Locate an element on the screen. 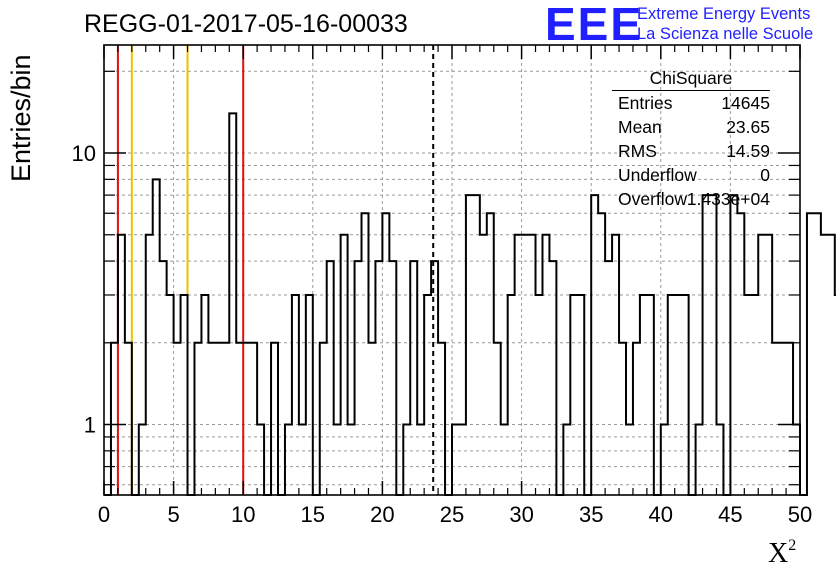 The height and width of the screenshot is (572, 836). stats-value: 14645 is located at coordinates (745, 103).